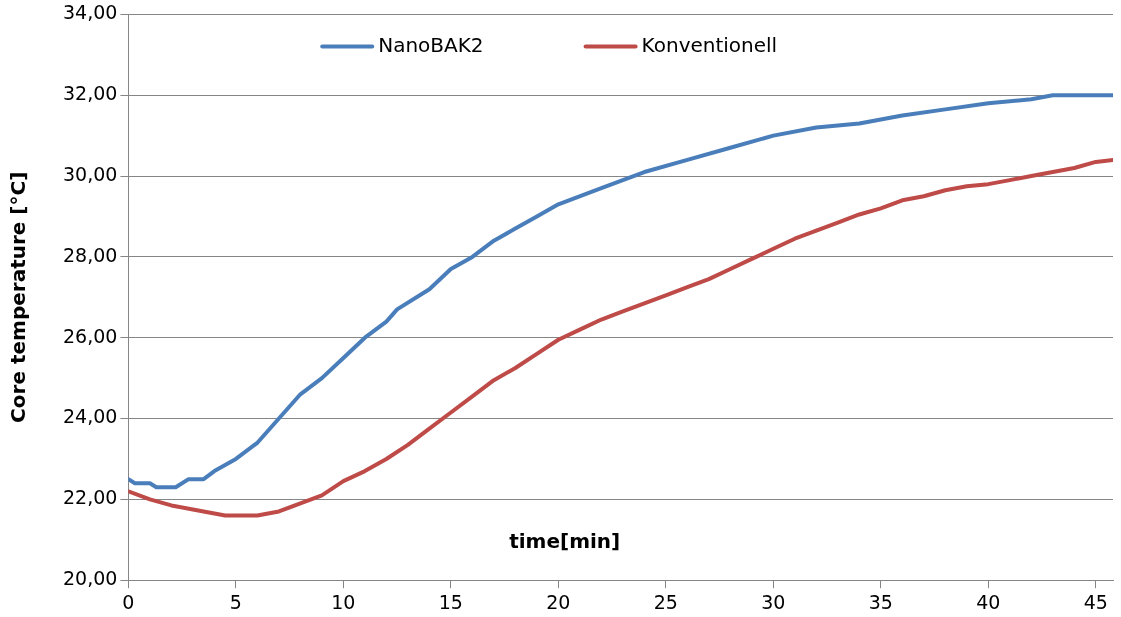 This screenshot has width=1121, height=617. I want to click on x-tick-label: 20, so click(558, 601).